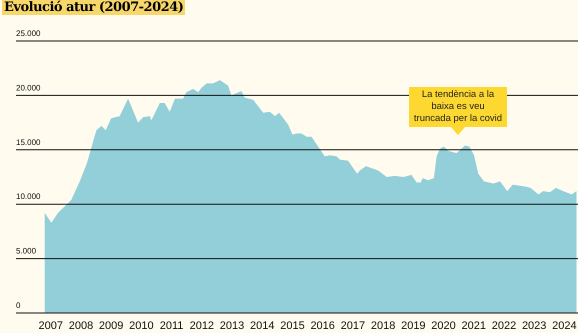 This screenshot has height=333, width=578. I want to click on x-tick-label: 2020, so click(443, 326).